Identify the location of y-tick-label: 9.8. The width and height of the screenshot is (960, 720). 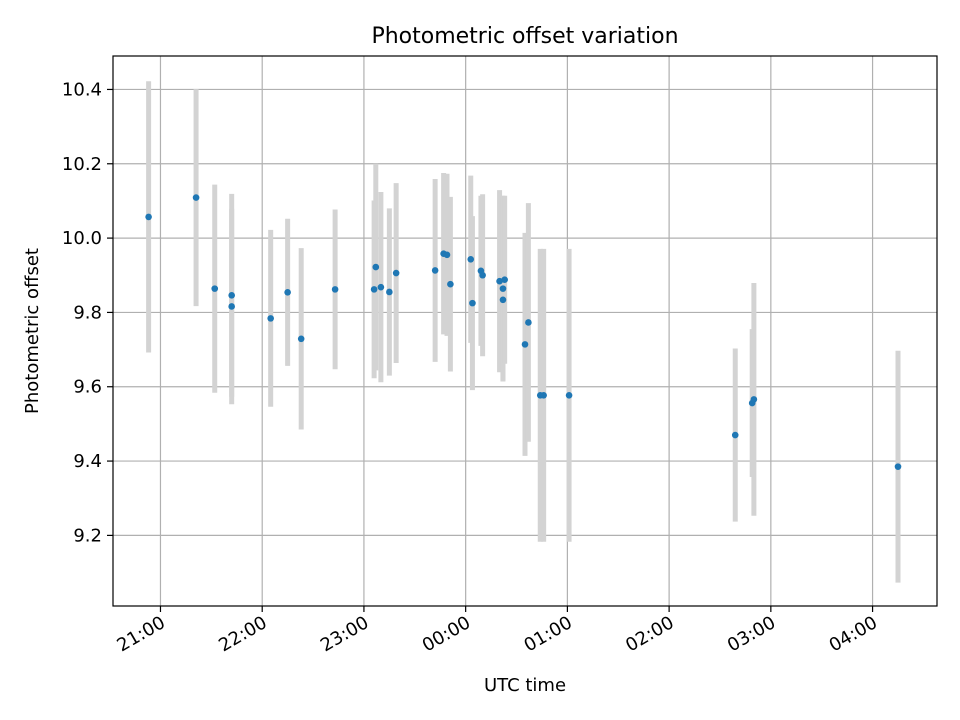
(87, 312).